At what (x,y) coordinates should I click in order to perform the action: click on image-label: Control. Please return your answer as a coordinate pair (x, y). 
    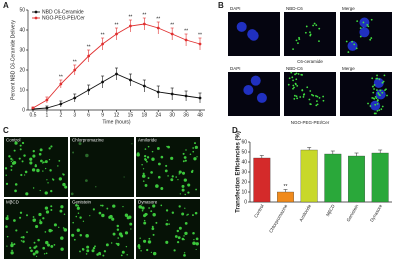
    Looking at the image, I should click on (13, 140).